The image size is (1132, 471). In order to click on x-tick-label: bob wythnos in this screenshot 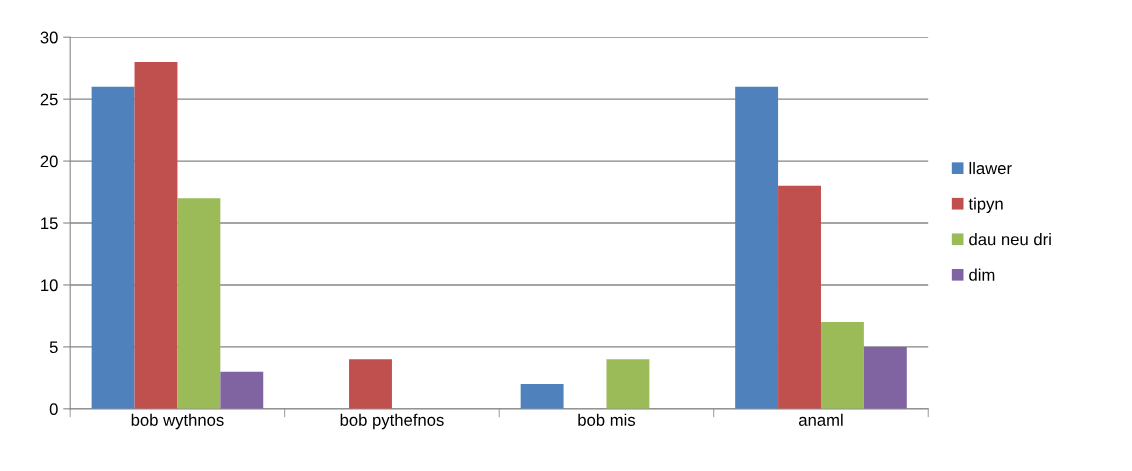, I will do `click(177, 421)`.